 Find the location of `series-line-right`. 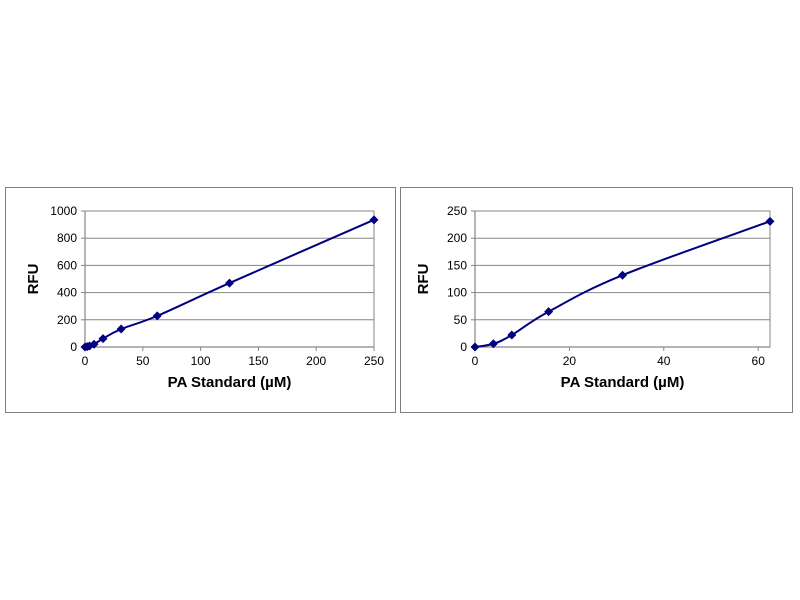

series-line-right is located at coordinates (622, 284).